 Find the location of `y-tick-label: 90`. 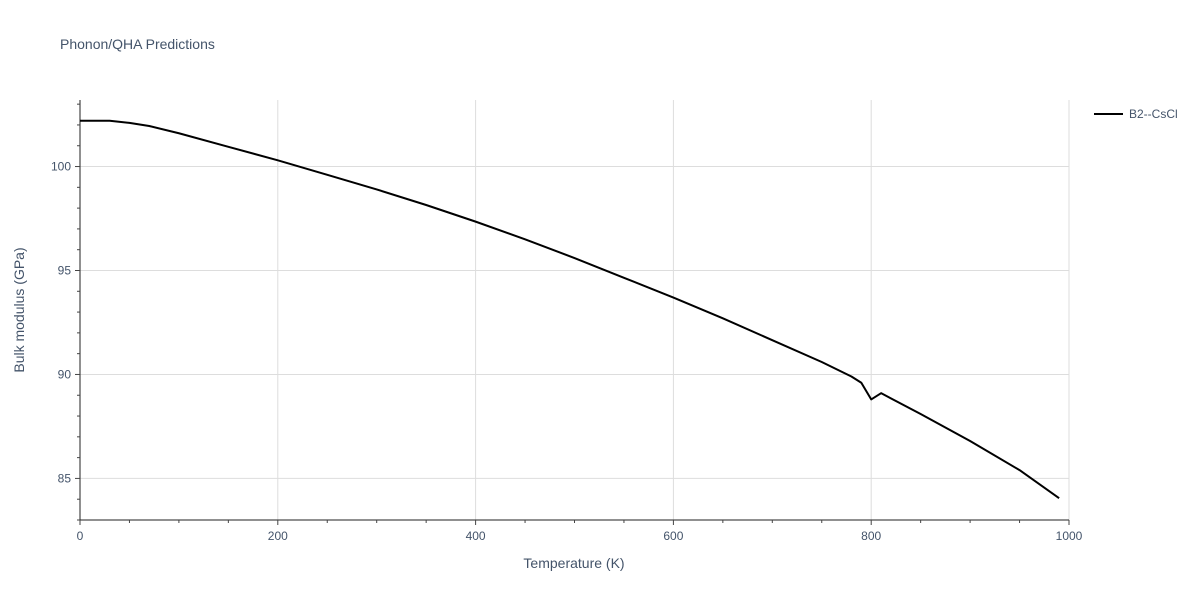

y-tick-label: 90 is located at coordinates (65, 374).